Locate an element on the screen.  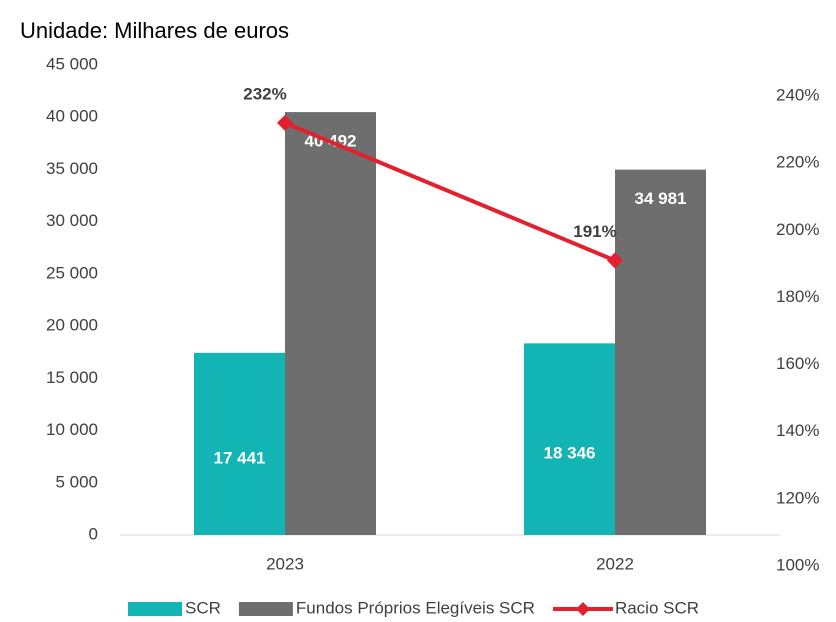
data-label: 18 346 is located at coordinates (570, 453).